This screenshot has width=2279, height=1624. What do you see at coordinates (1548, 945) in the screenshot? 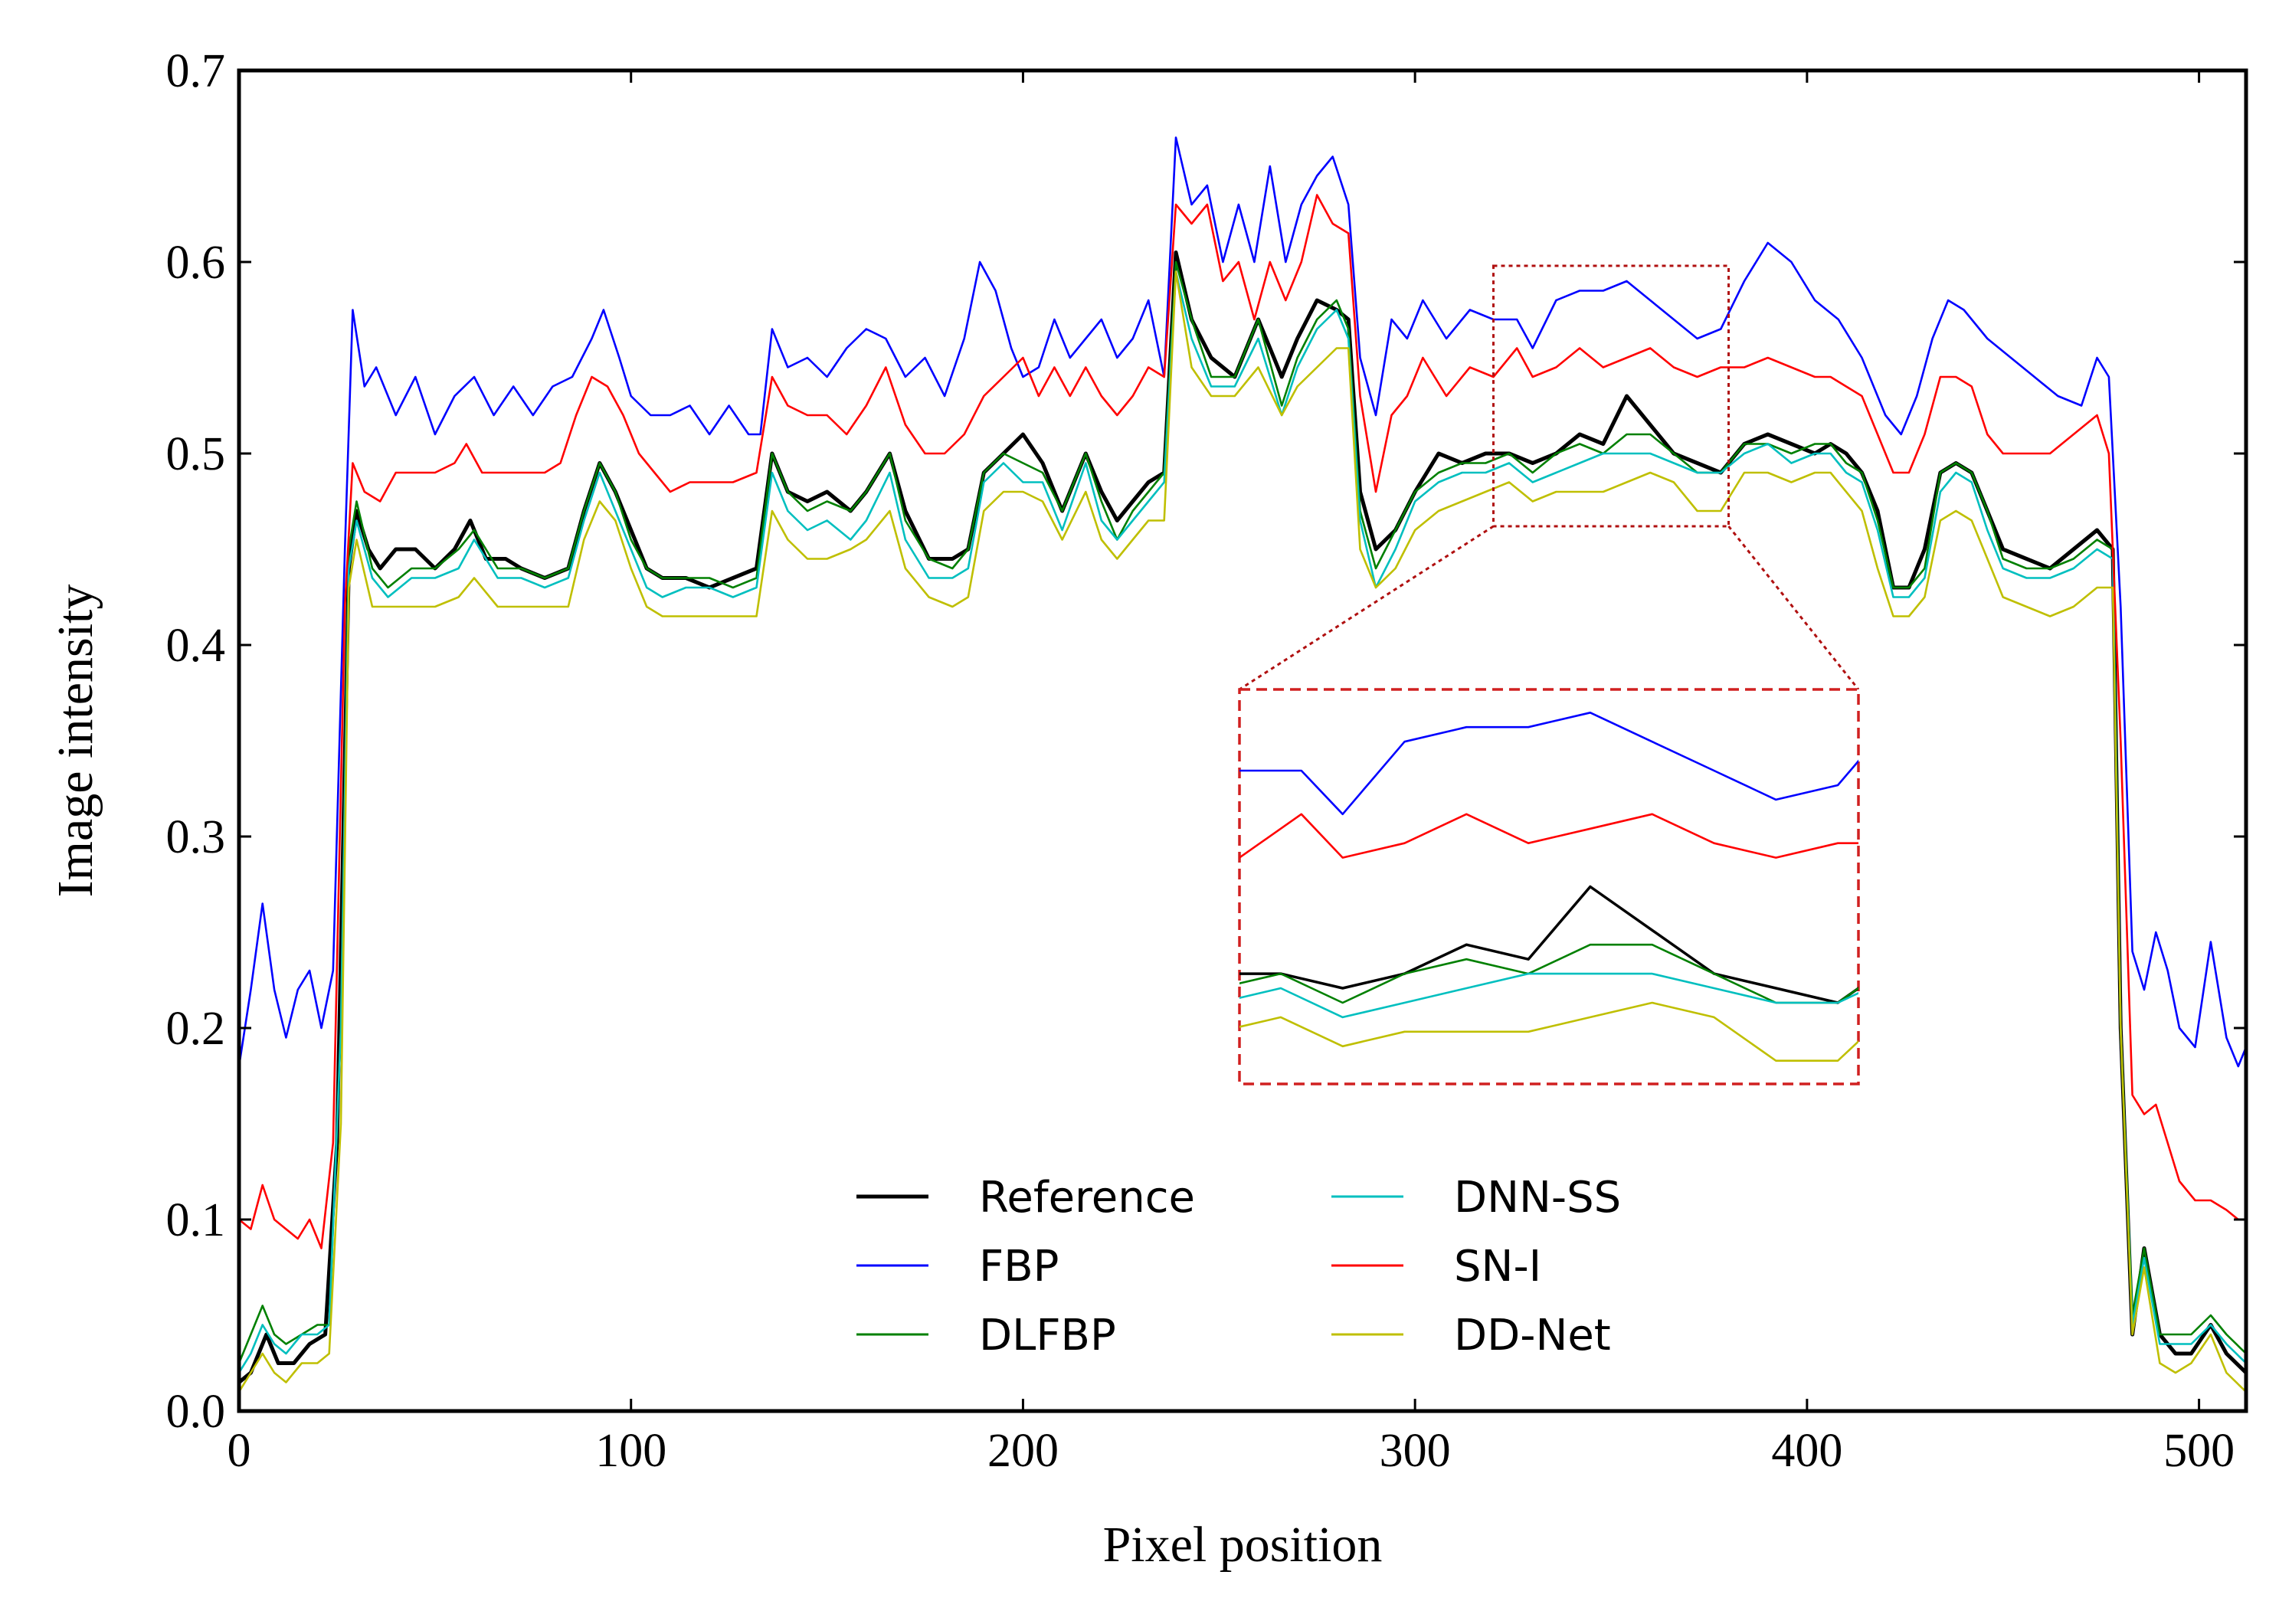
I see `inset-line-reference` at bounding box center [1548, 945].